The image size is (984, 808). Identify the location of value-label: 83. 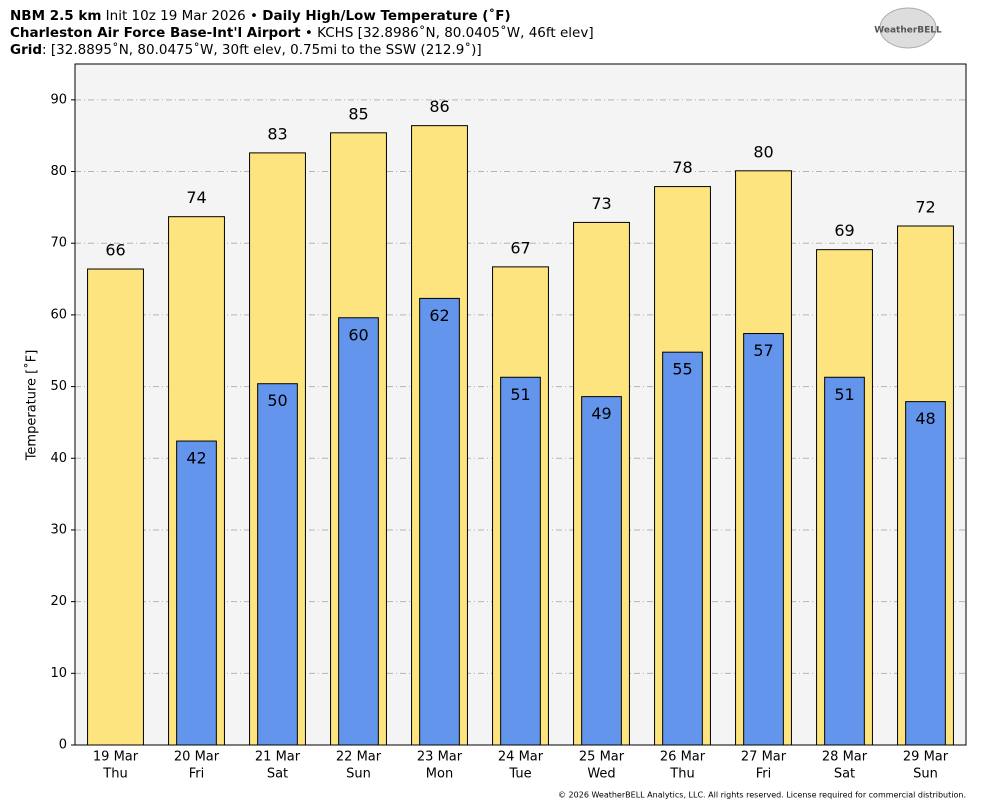
(277, 133).